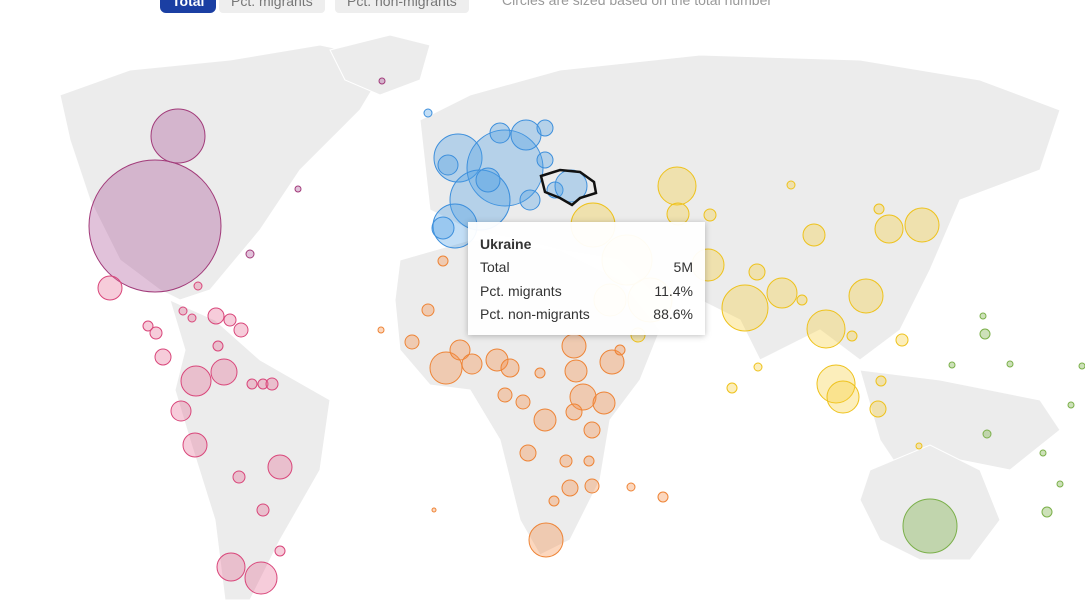 The image size is (1085, 602). Describe the element at coordinates (402, 6) in the screenshot. I see `button: Pct. non-migrants` at that location.